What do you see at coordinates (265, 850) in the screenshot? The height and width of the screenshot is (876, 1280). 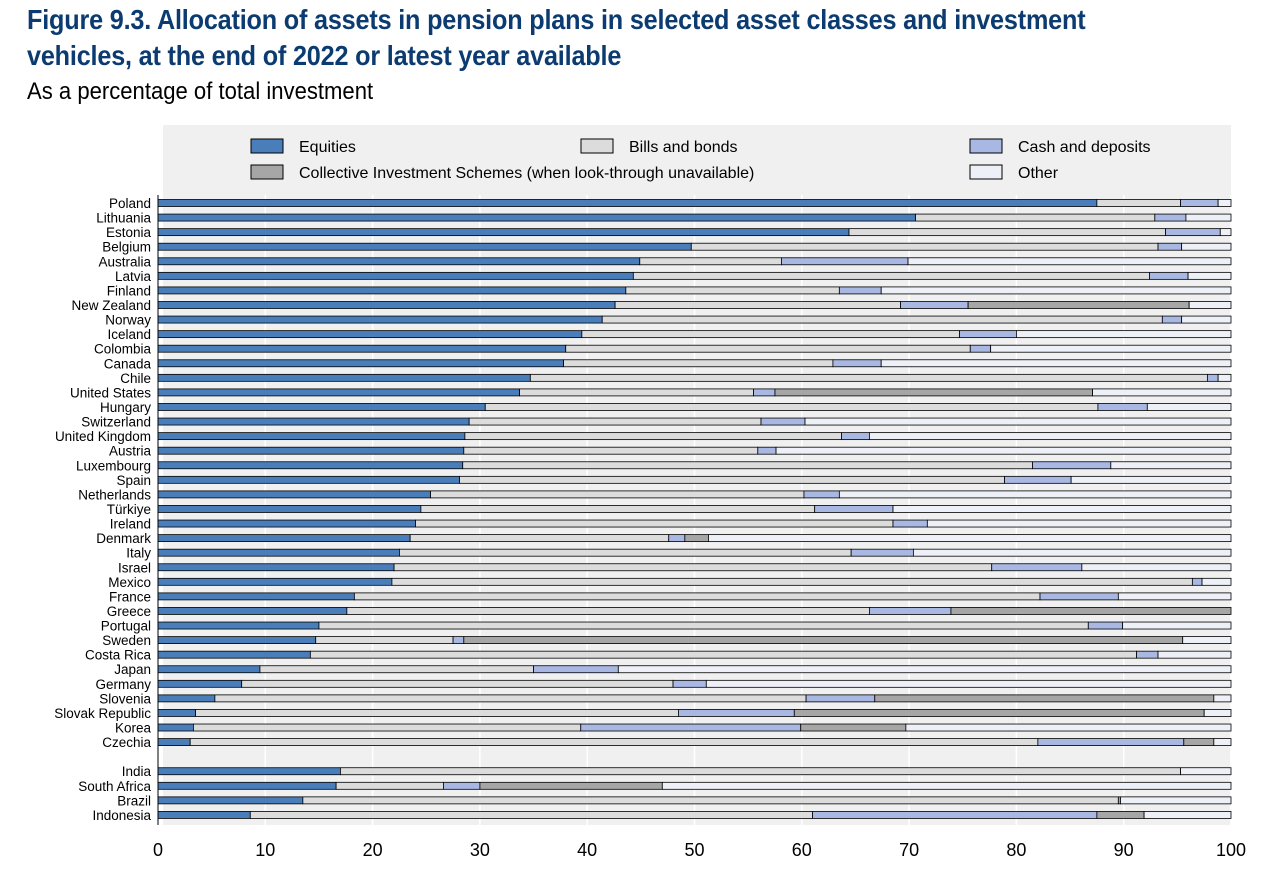 I see `x-tick-label: 10` at bounding box center [265, 850].